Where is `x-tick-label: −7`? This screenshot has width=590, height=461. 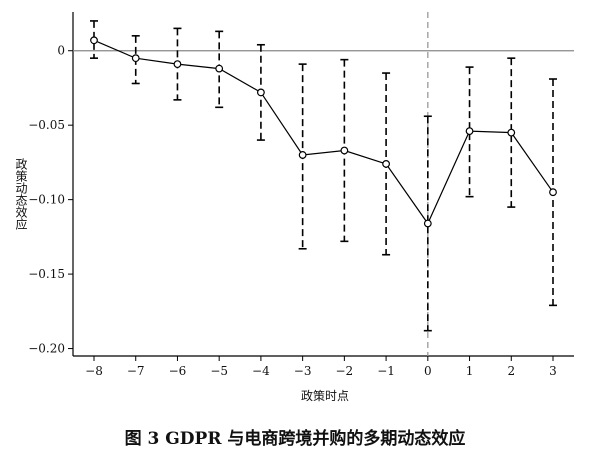
x-tick-label: −7 is located at coordinates (136, 371).